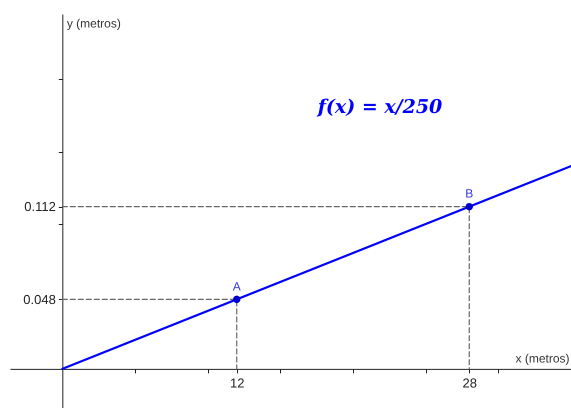 This screenshot has width=571, height=408. I want to click on x-tick-label: 28, so click(469, 382).